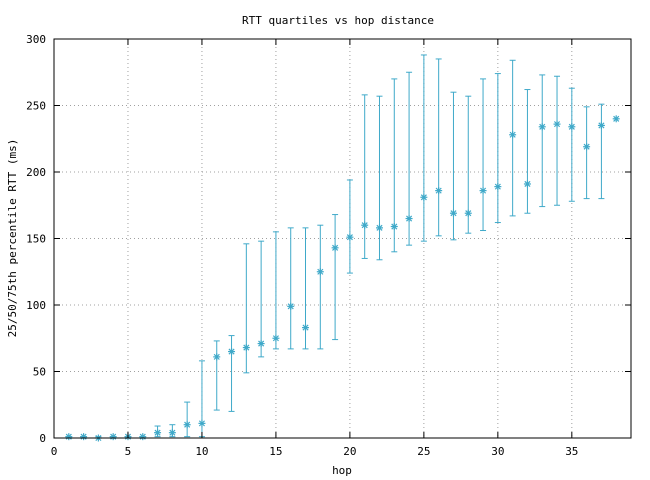 The width and height of the screenshot is (650, 480). What do you see at coordinates (36, 172) in the screenshot?
I see `y-tick-label: 200` at bounding box center [36, 172].